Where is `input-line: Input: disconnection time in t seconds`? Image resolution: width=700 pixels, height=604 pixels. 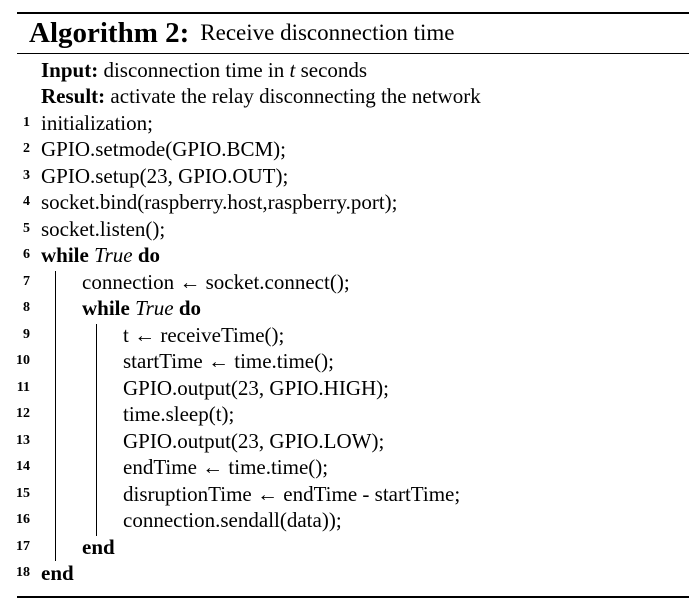
input-line: Input: disconnection time in t seconds is located at coordinates (204, 70).